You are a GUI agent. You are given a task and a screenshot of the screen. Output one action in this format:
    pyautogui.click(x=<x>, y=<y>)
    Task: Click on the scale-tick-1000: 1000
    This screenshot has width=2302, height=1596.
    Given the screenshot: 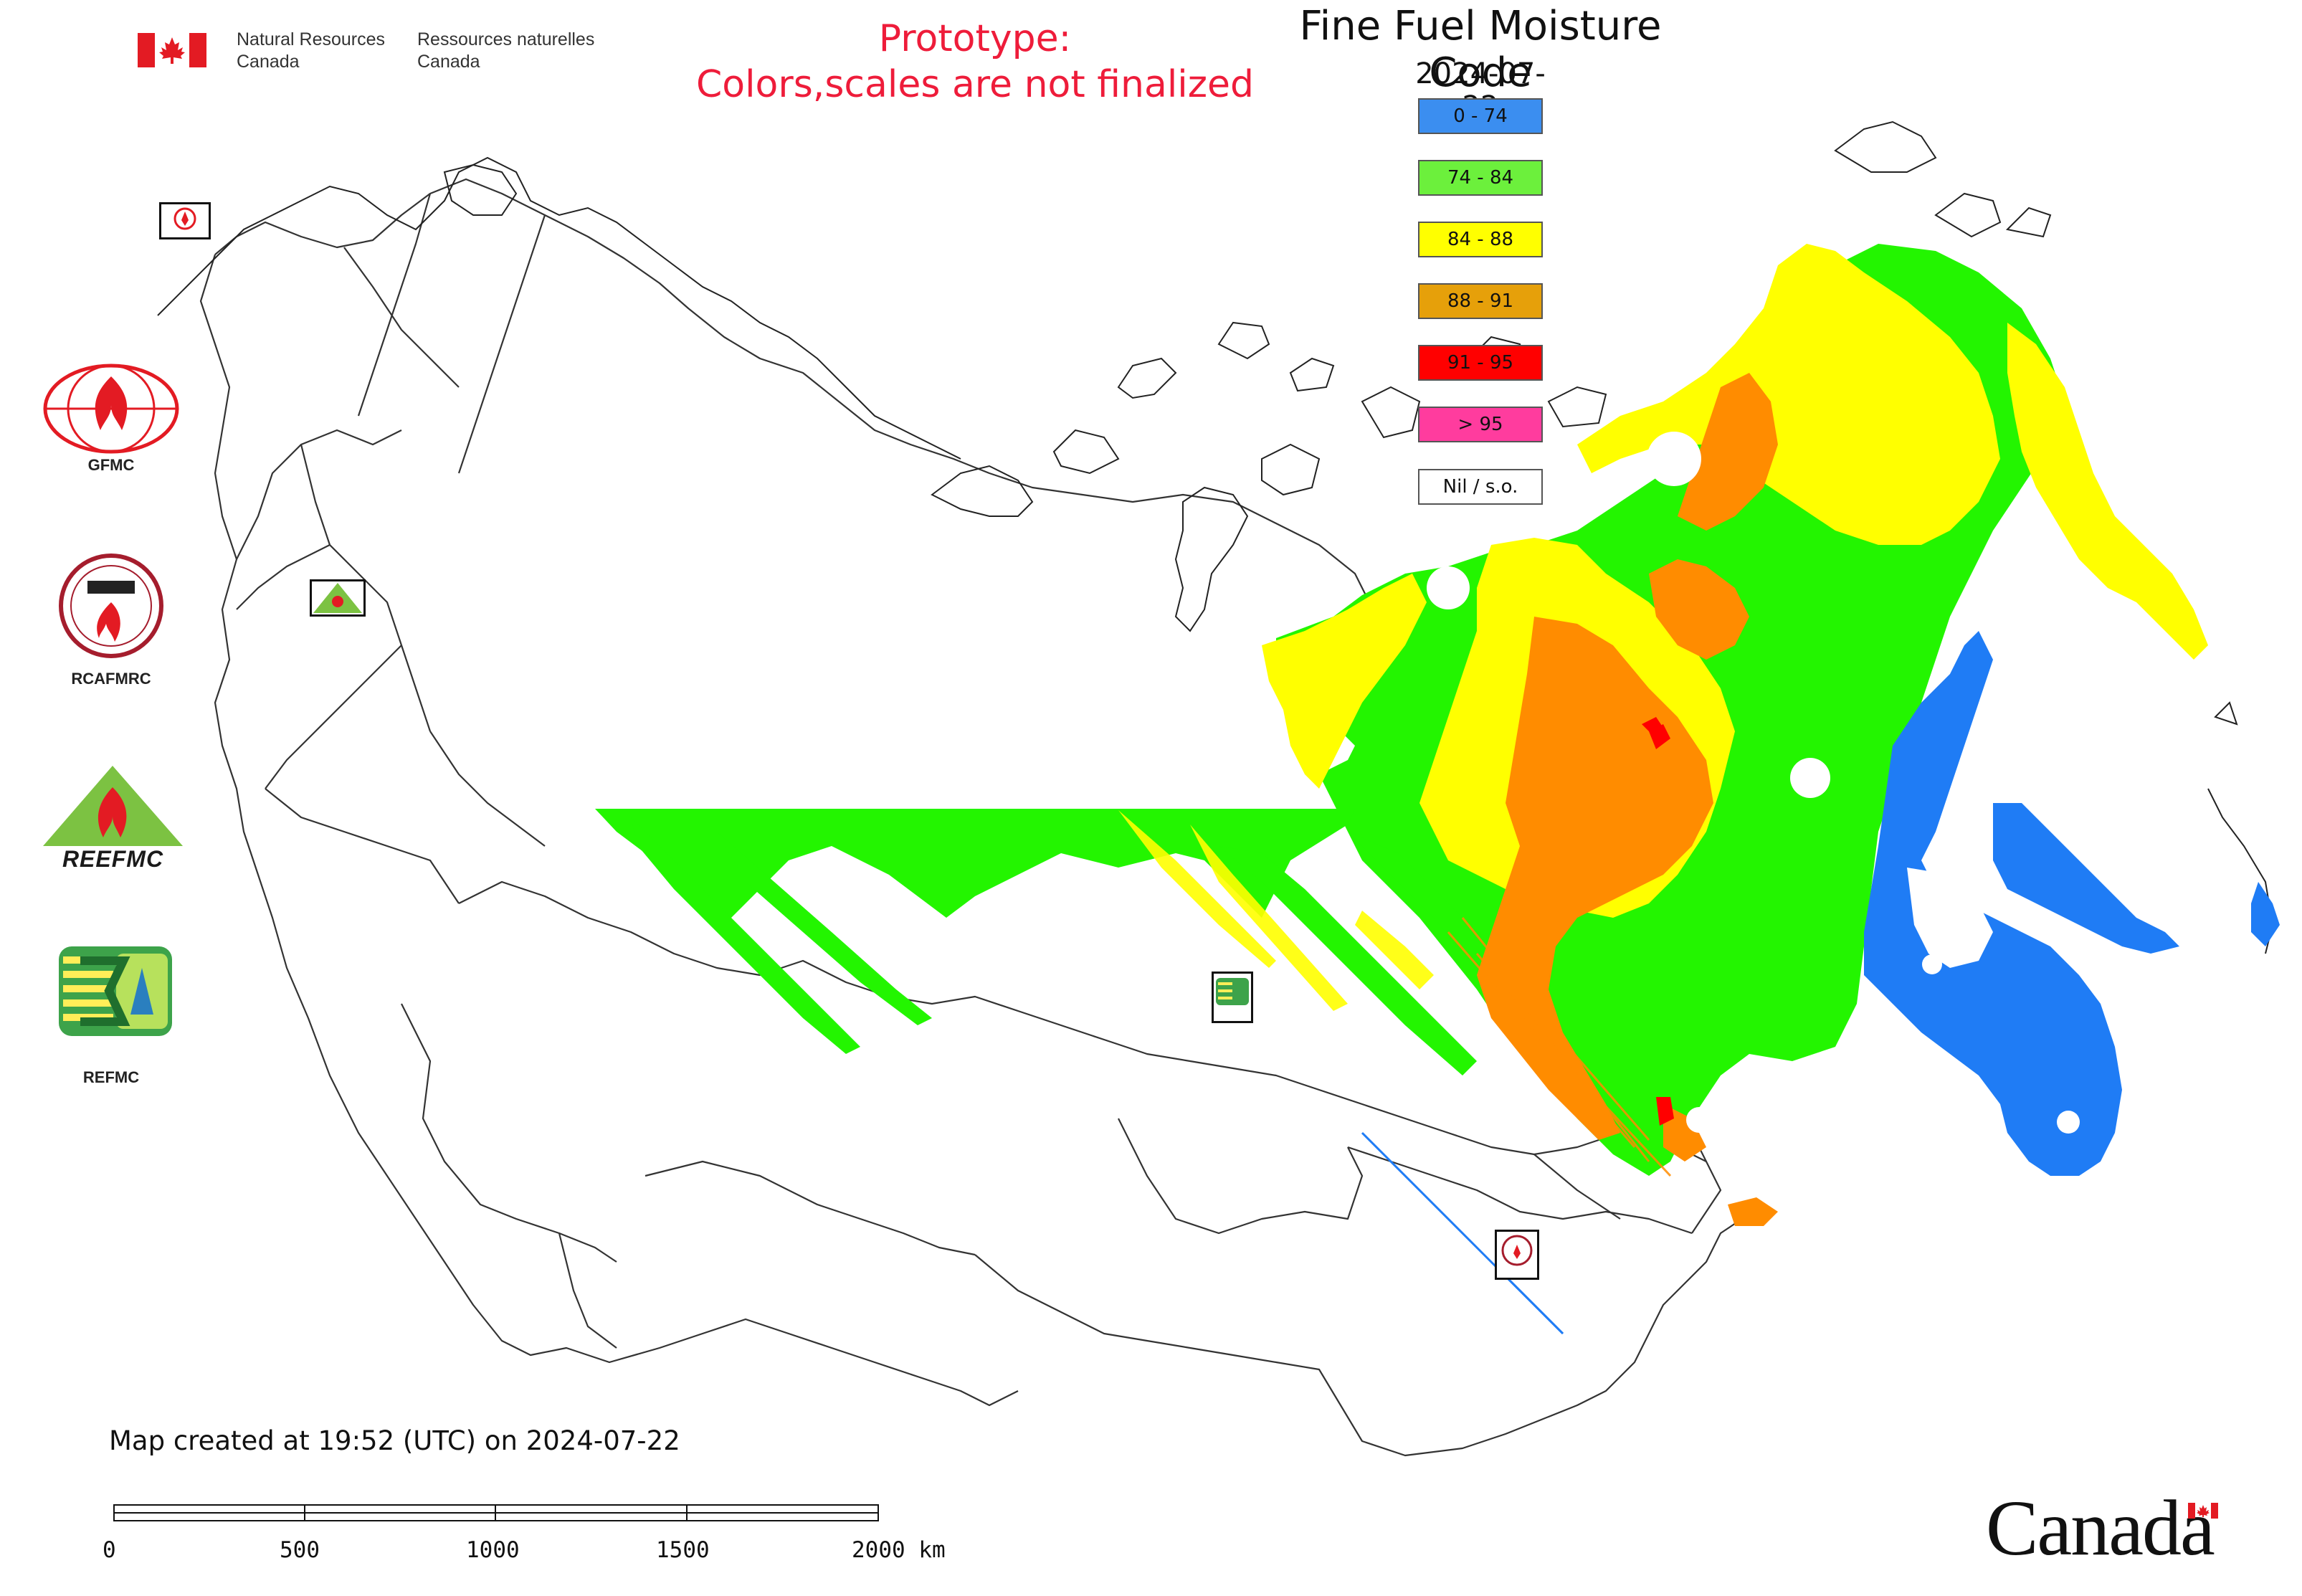 What is the action you would take?
    pyautogui.click(x=493, y=1550)
    